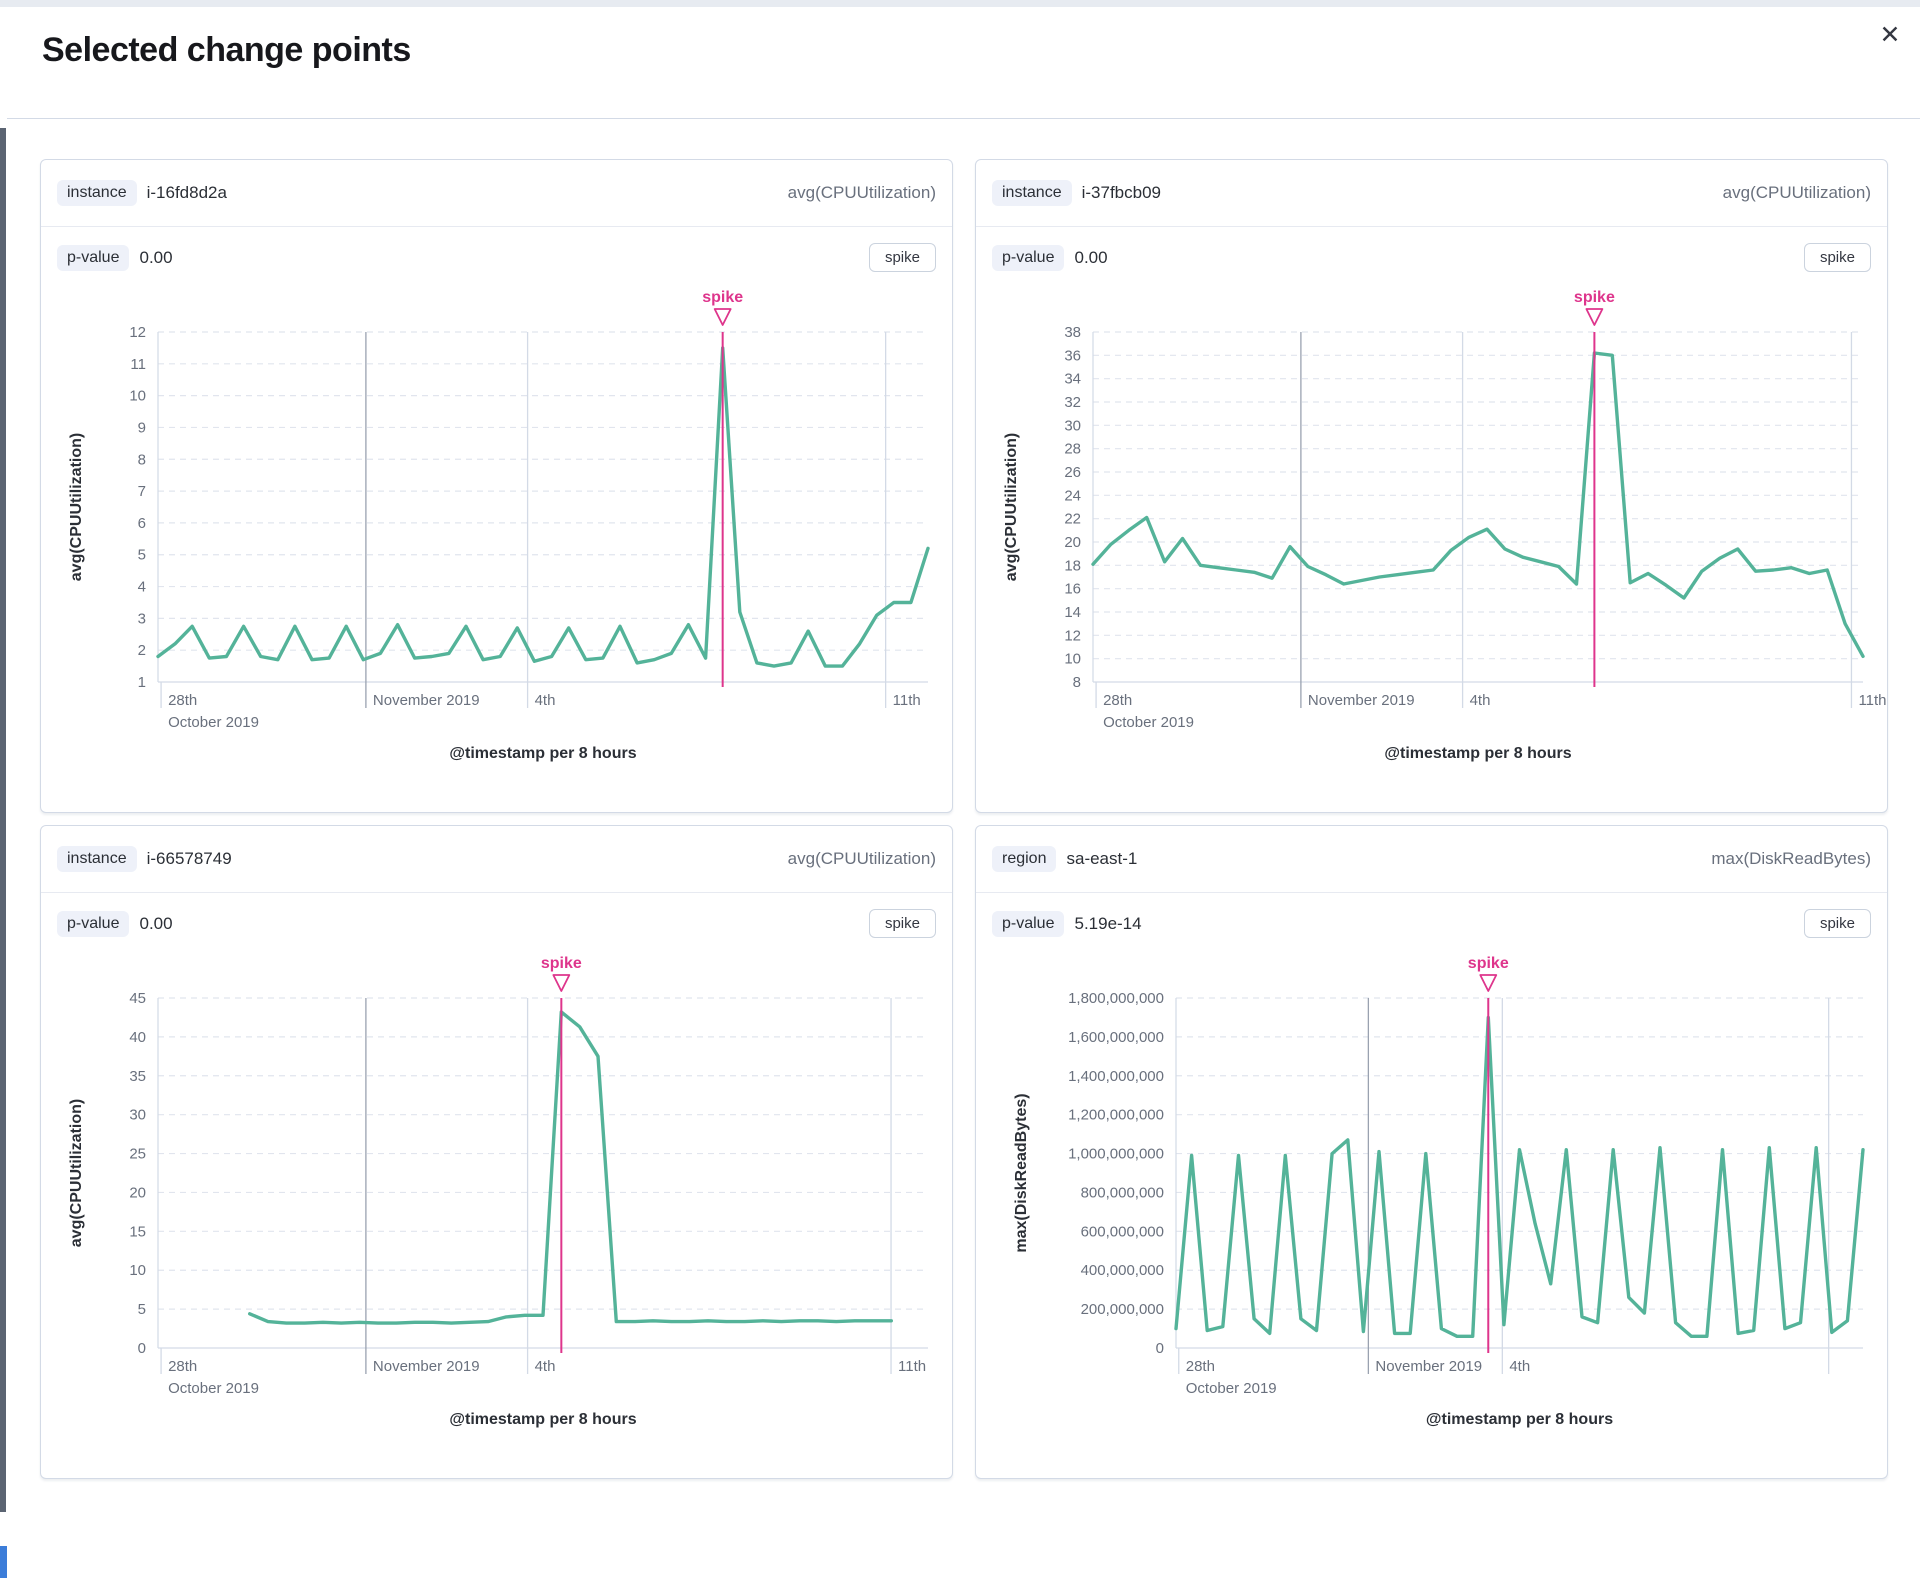  Describe the element at coordinates (1431, 193) in the screenshot. I see `card-header: instance i-37fbcb09 avg(CPUUtilization)` at that location.